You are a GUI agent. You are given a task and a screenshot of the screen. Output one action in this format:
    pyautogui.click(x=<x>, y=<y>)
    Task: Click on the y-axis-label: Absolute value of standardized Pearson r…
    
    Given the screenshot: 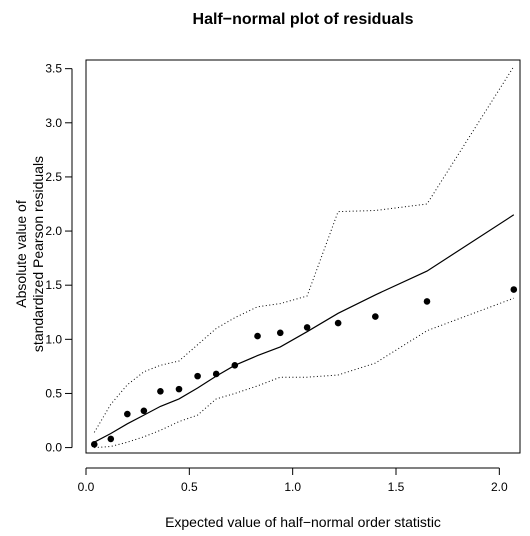 What is the action you would take?
    pyautogui.click(x=29, y=254)
    